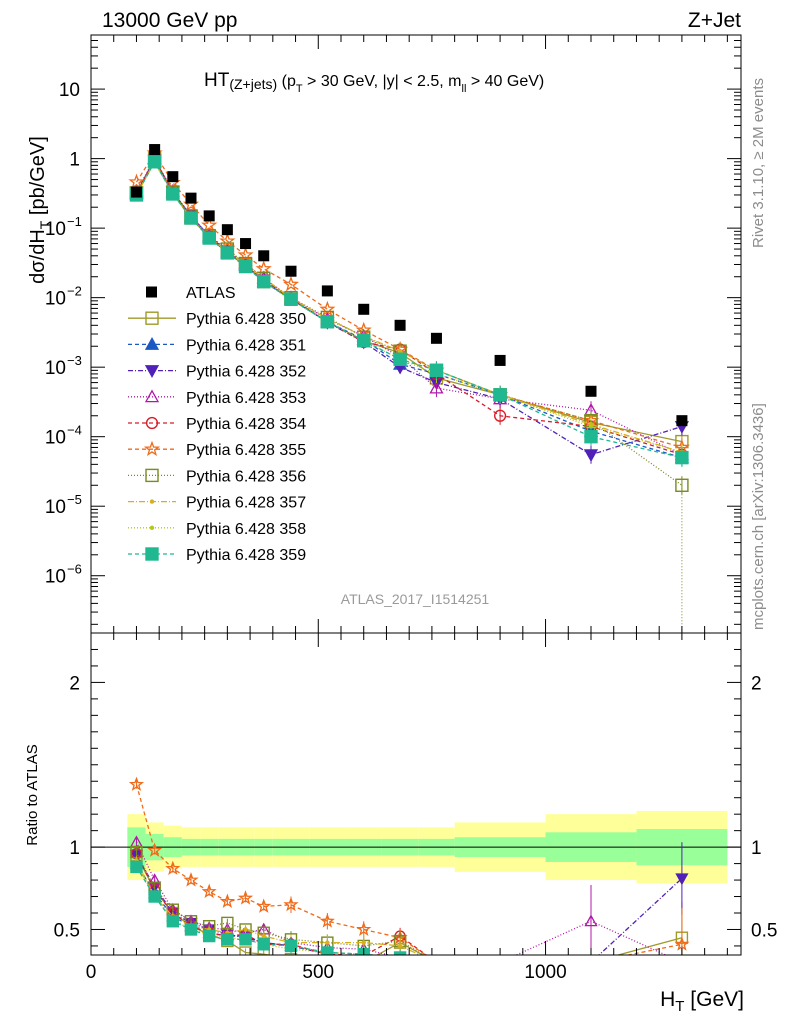 This screenshot has height=1024, width=786. I want to click on plot-title-sub3: ll, so click(464, 89).